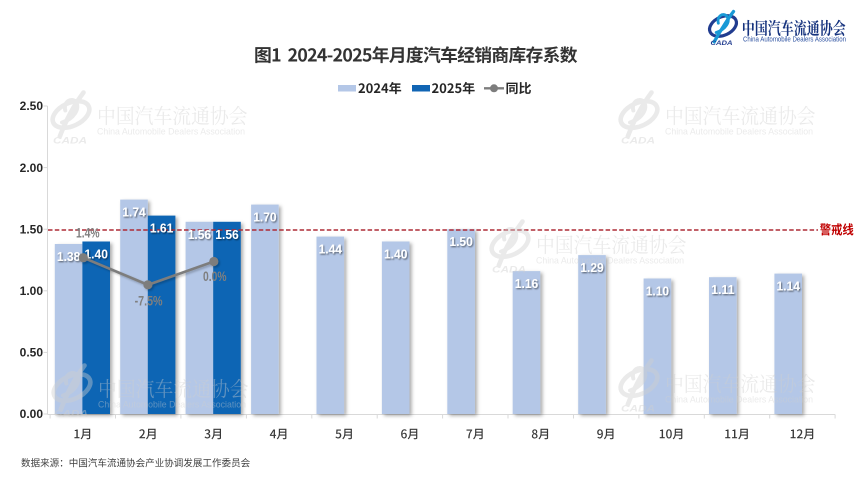  Describe the element at coordinates (331, 249) in the screenshot. I see `svg-text: 1.44` at that location.